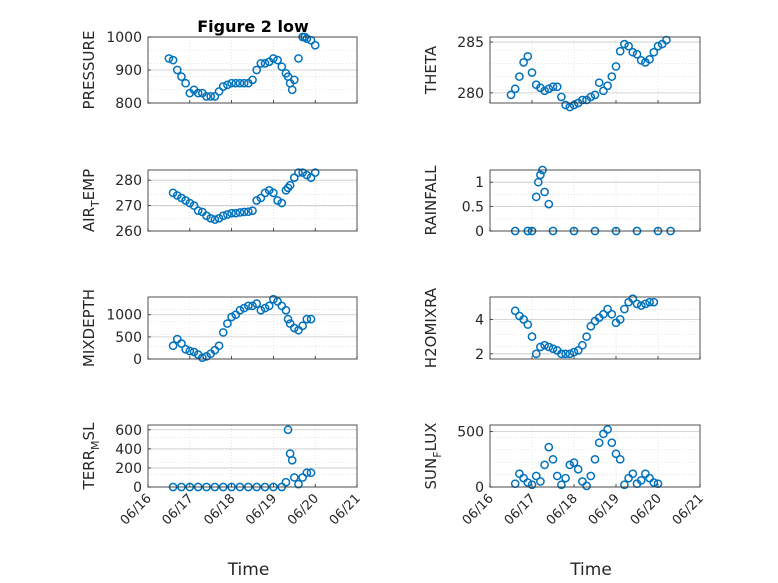 The image size is (778, 583). Describe the element at coordinates (345, 509) in the screenshot. I see `x-tick-label: 06/21` at that location.